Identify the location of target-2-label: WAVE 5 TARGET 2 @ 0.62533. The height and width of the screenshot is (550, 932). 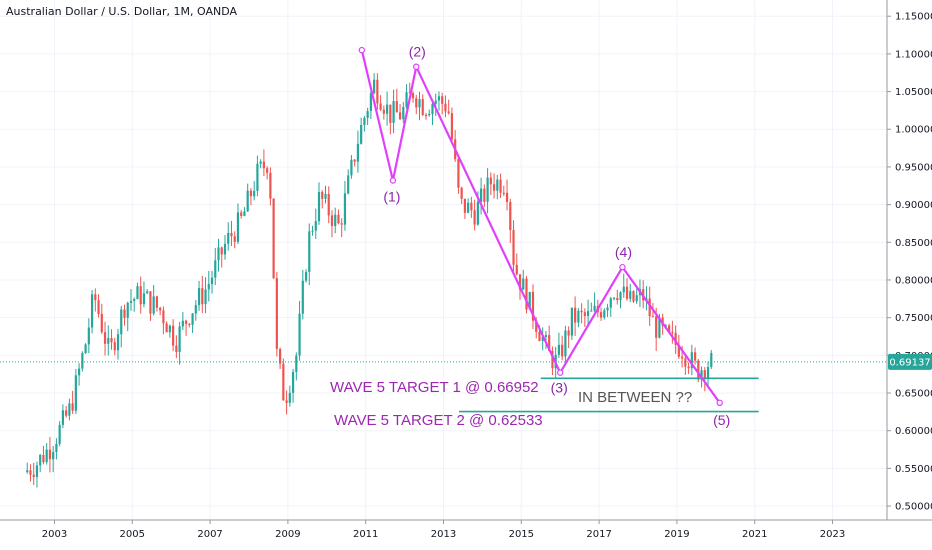
(438, 420).